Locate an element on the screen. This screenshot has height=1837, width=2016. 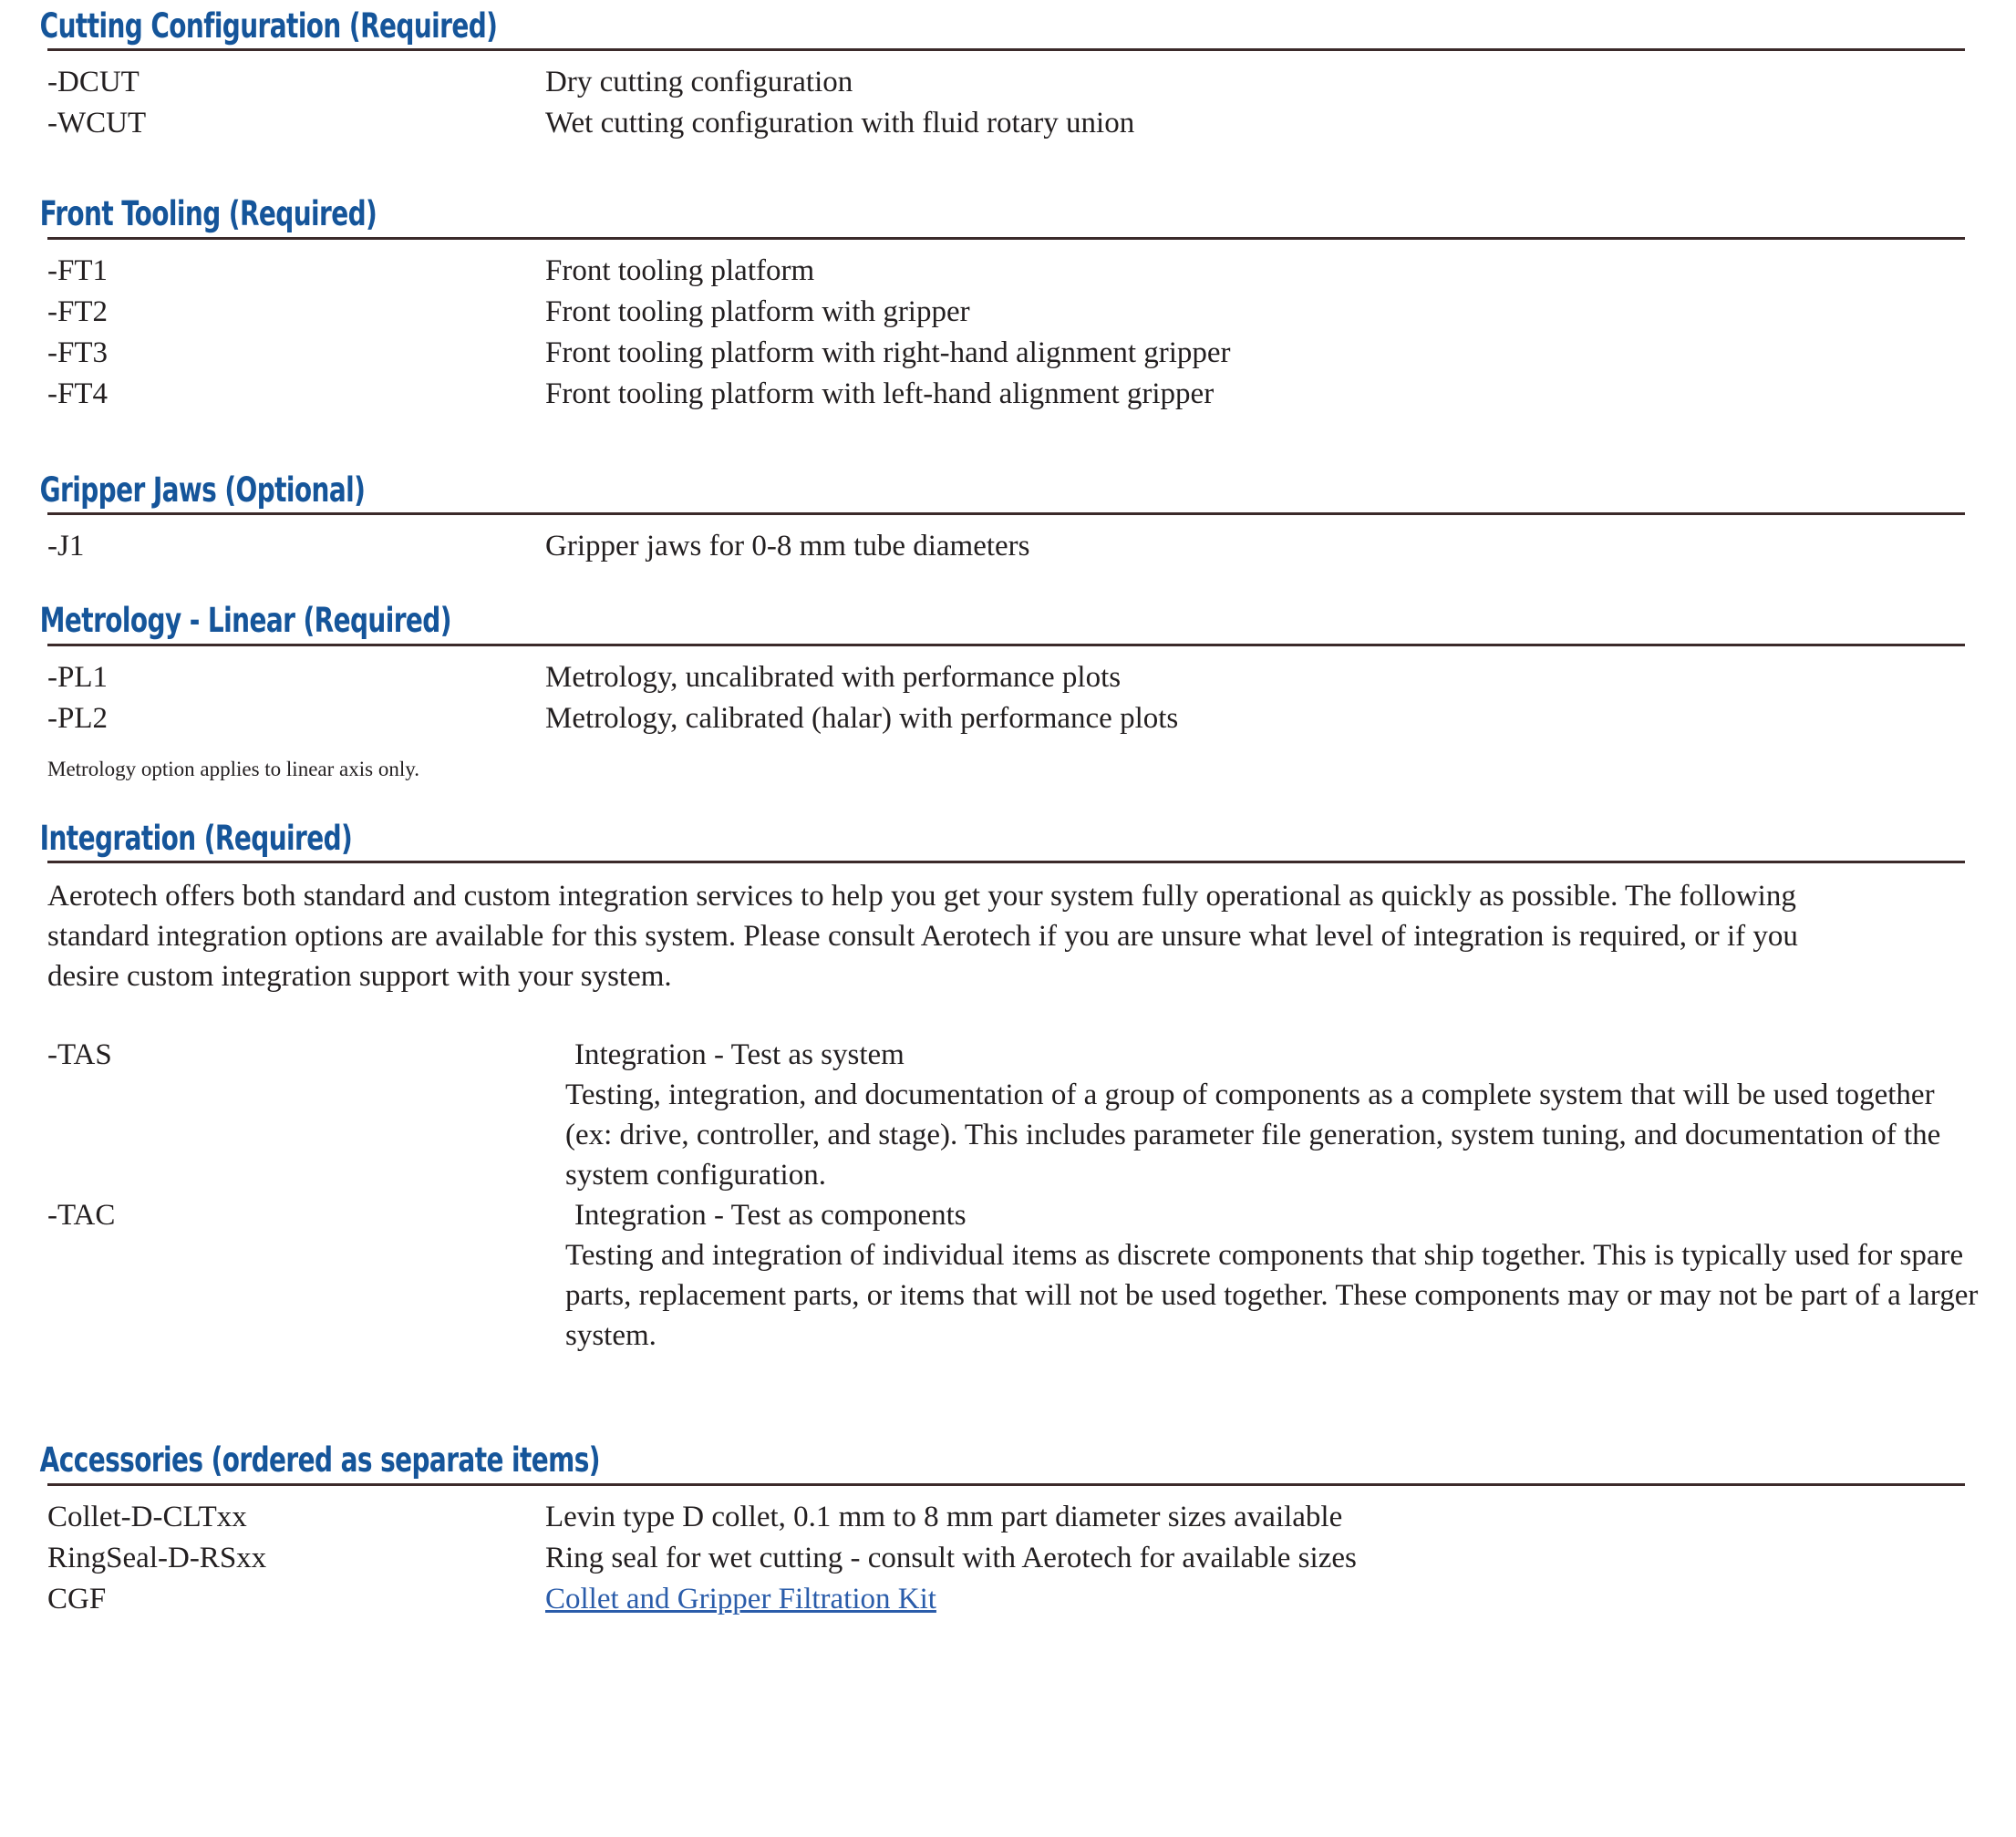
option-description: Gripper jaws for 0-8 mm tube diameters is located at coordinates (787, 547).